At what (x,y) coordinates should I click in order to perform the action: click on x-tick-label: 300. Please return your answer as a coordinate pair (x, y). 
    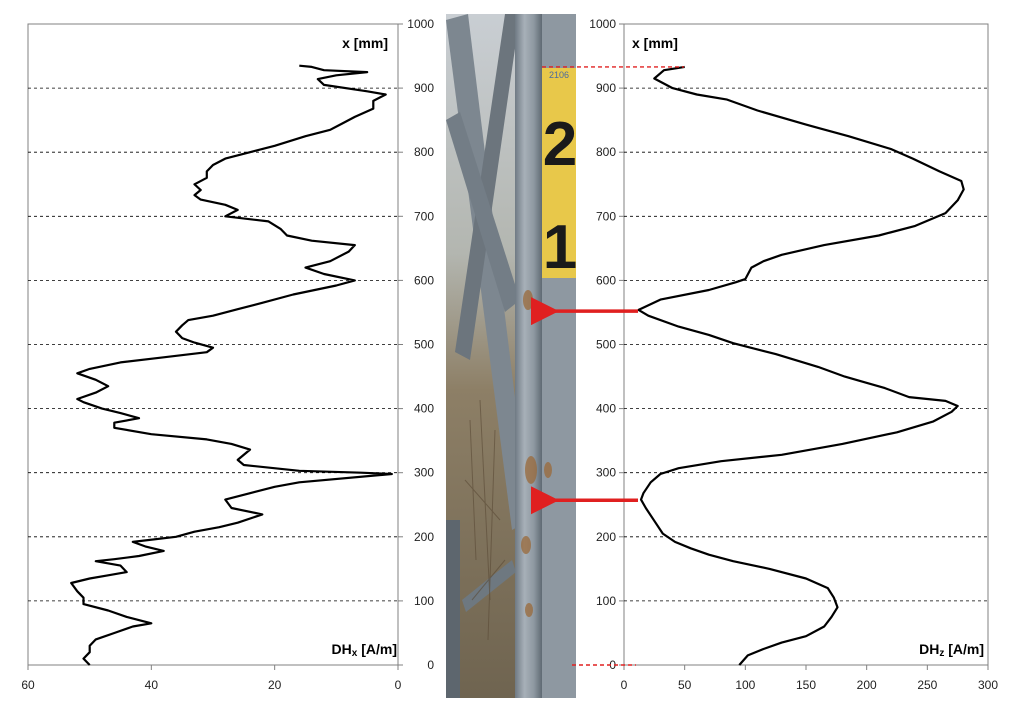
    Looking at the image, I should click on (988, 685).